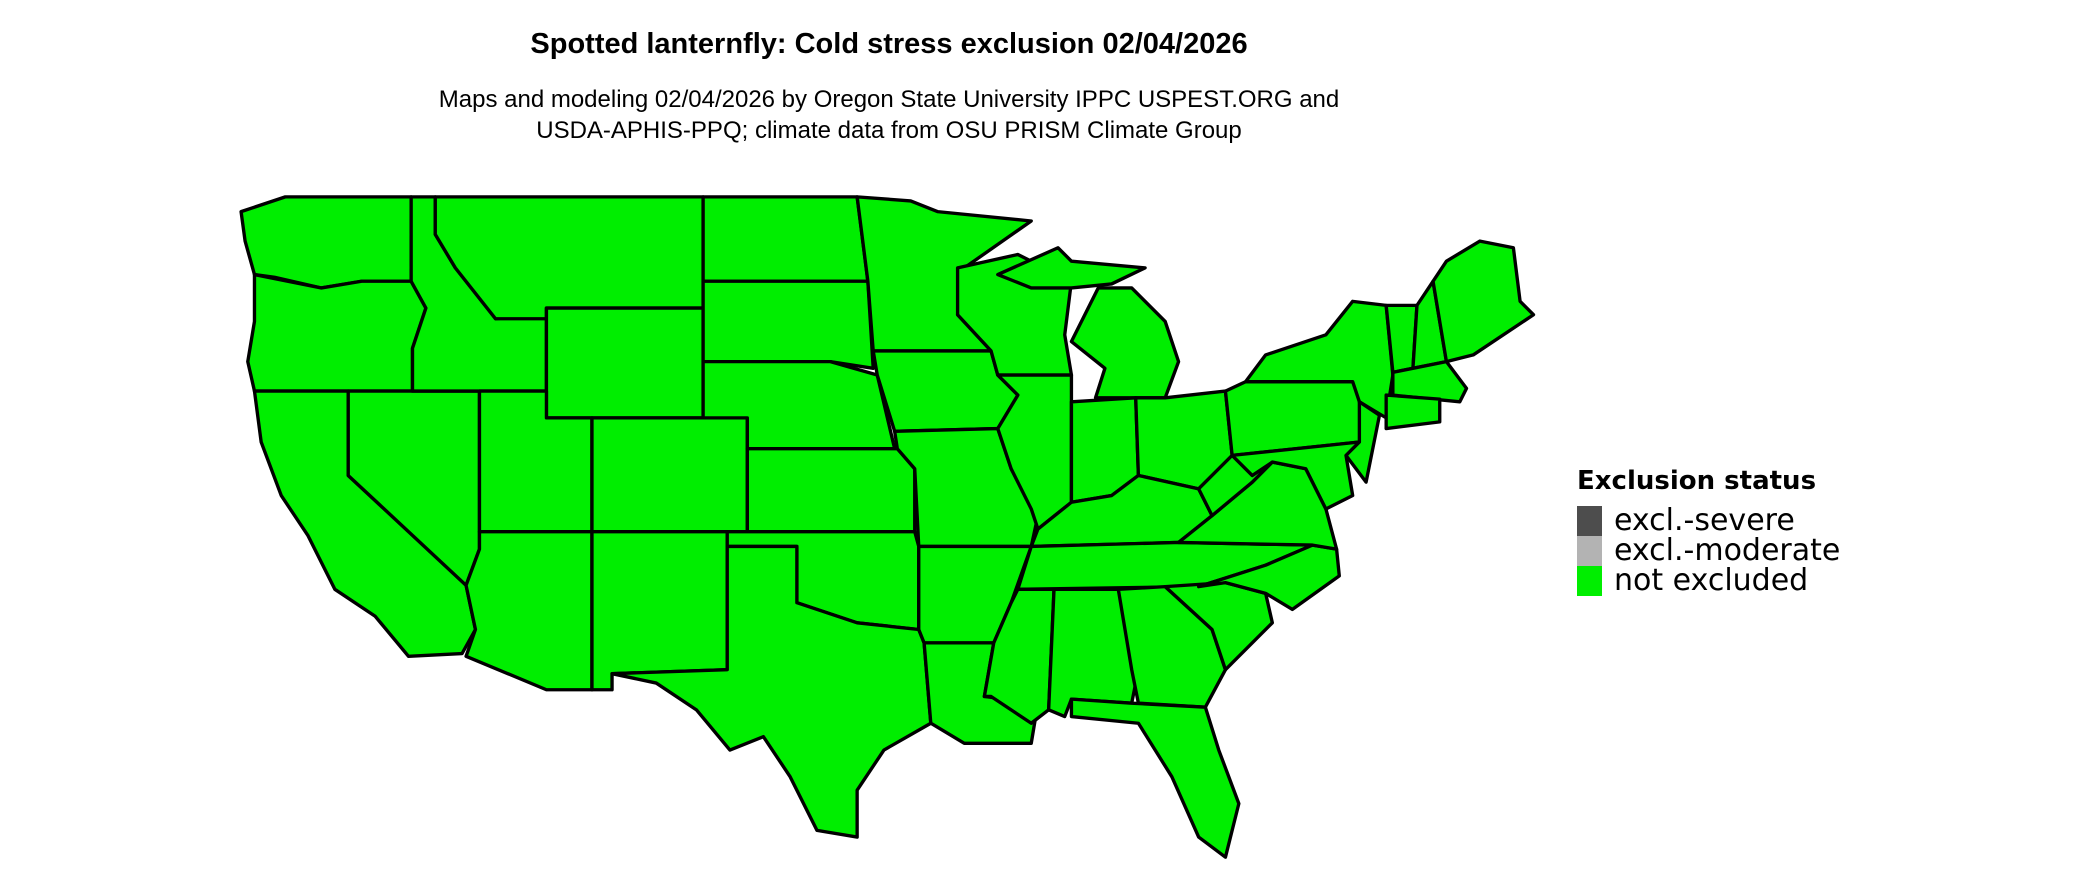 The image size is (2100, 892). What do you see at coordinates (1589, 581) in the screenshot?
I see `legend-swatch-not-excluded` at bounding box center [1589, 581].